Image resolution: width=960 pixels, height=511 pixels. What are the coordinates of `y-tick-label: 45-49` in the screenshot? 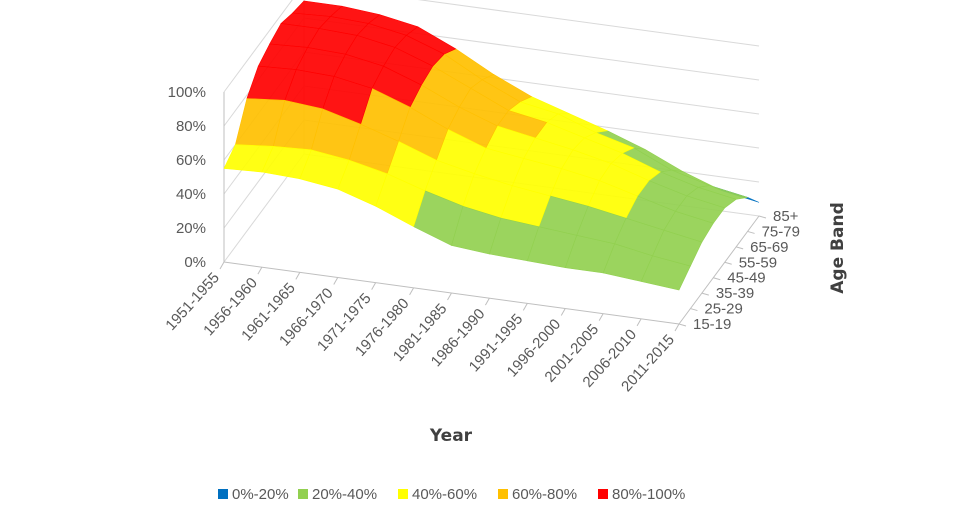 It's located at (746, 278).